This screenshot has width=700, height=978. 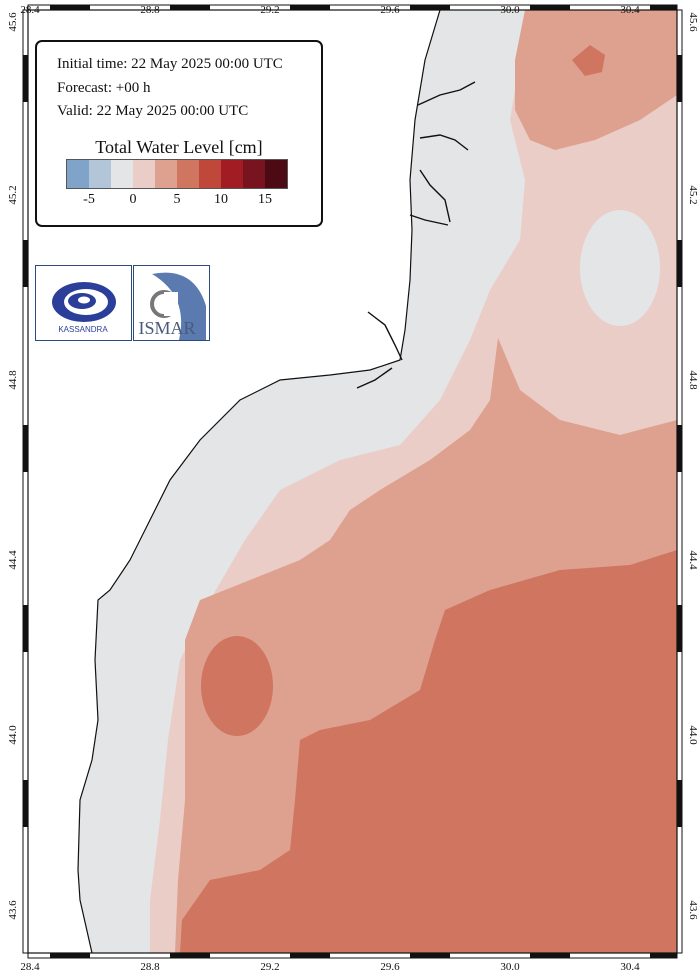 What do you see at coordinates (416, 235) in the screenshot?
I see `river-channels` at bounding box center [416, 235].